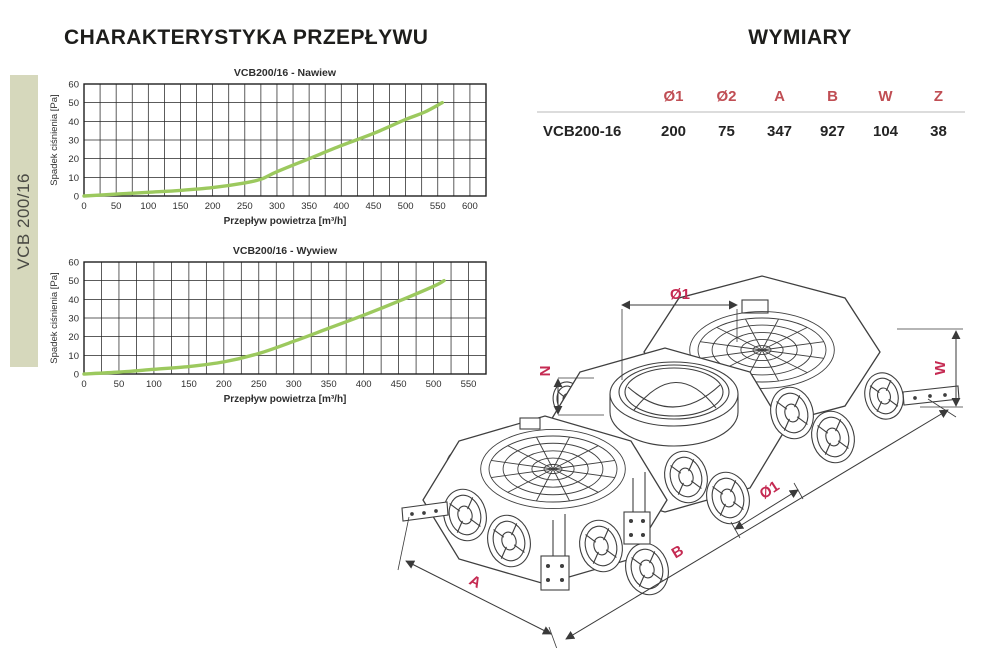 Image resolution: width=1000 pixels, height=648 pixels. Describe the element at coordinates (470, 206) in the screenshot. I see `svg-text: 600` at that location.